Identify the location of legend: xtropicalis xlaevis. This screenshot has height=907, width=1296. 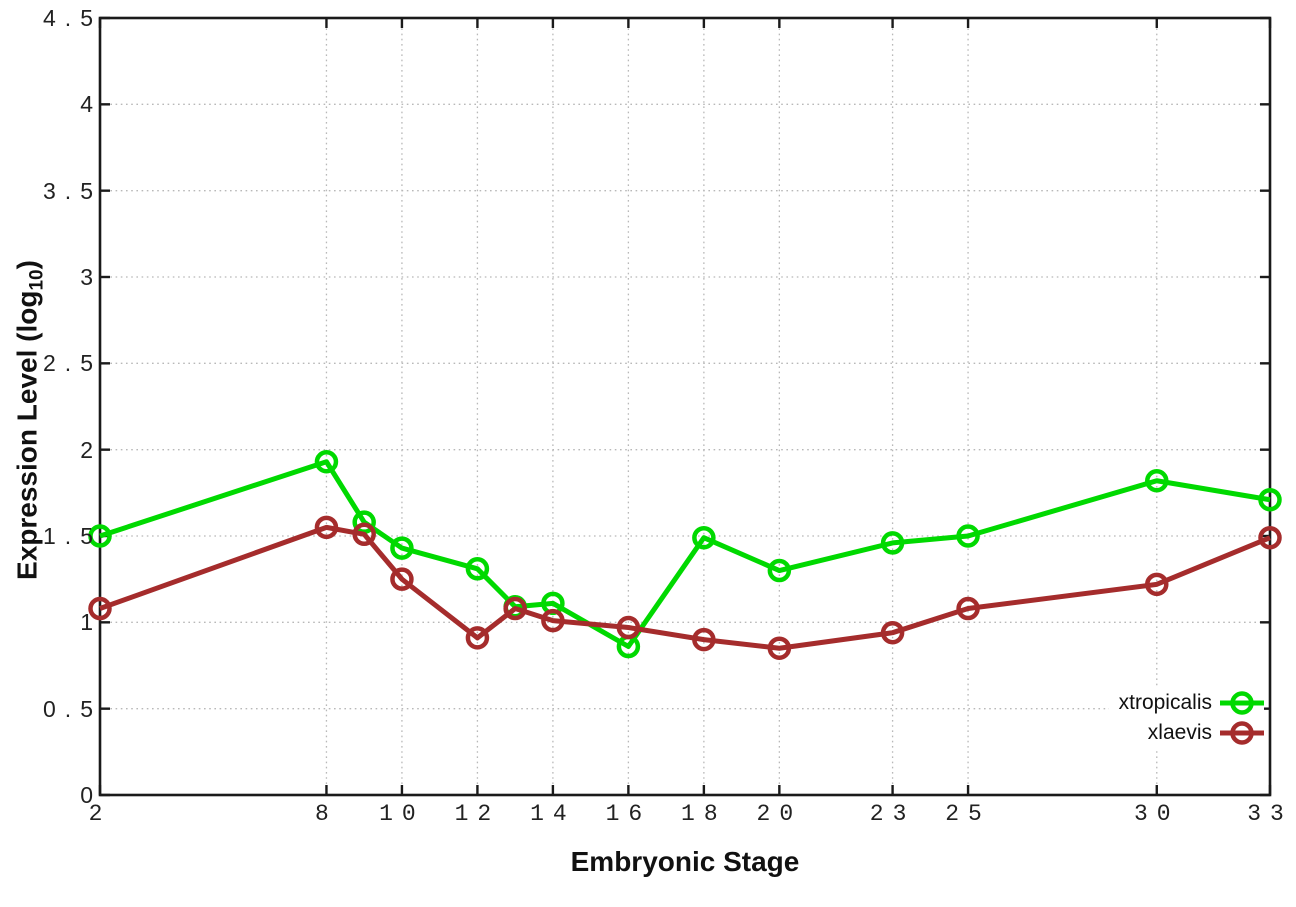
(1186, 718).